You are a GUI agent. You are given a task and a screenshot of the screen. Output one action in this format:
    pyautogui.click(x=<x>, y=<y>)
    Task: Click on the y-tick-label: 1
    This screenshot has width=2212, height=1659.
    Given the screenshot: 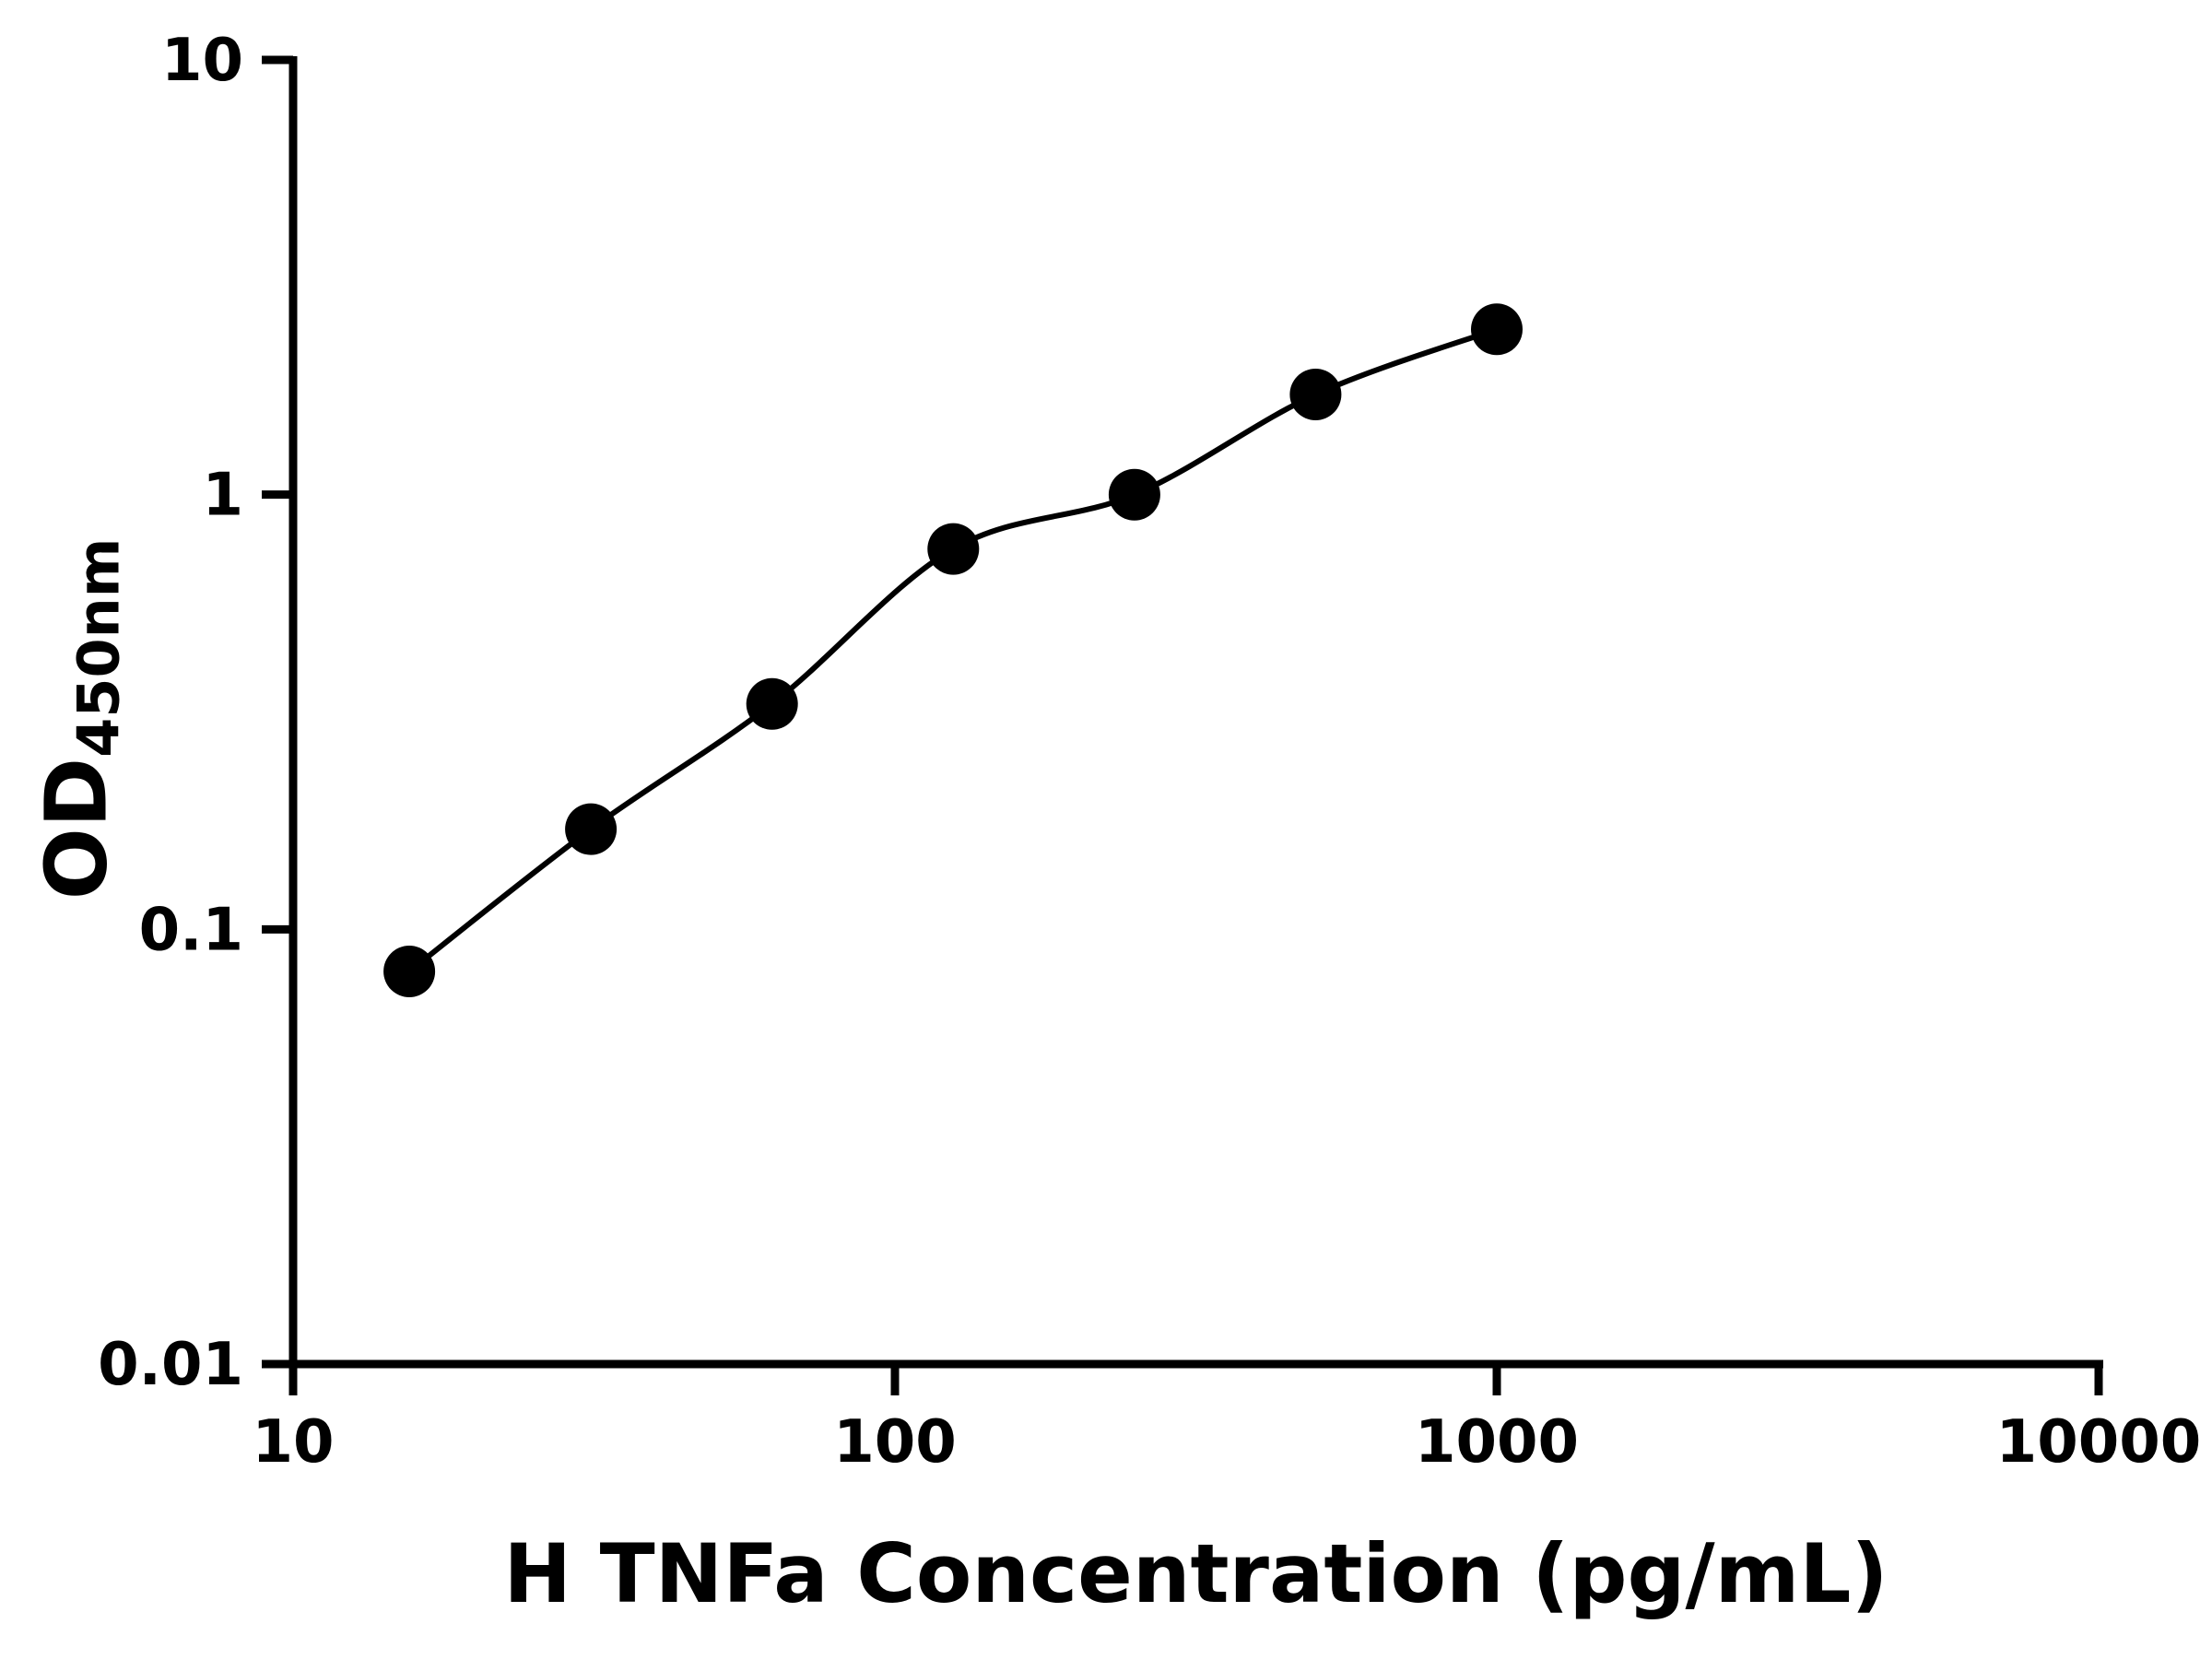 What is the action you would take?
    pyautogui.click(x=222, y=496)
    